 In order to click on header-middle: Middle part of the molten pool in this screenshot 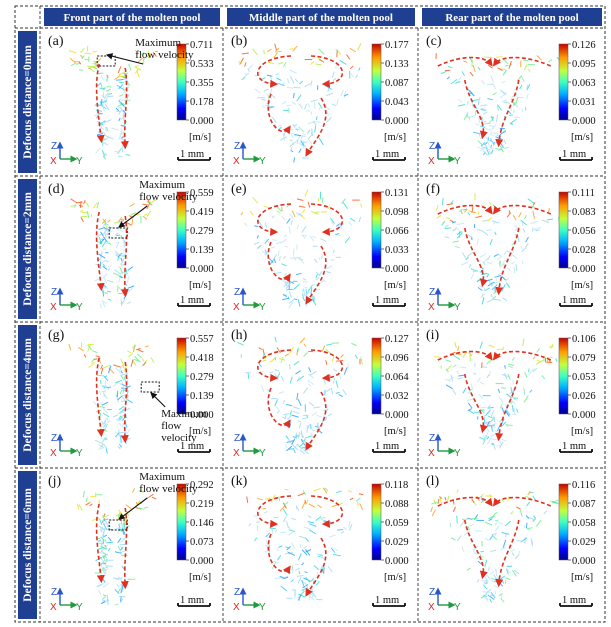, I will do `click(321, 18)`.